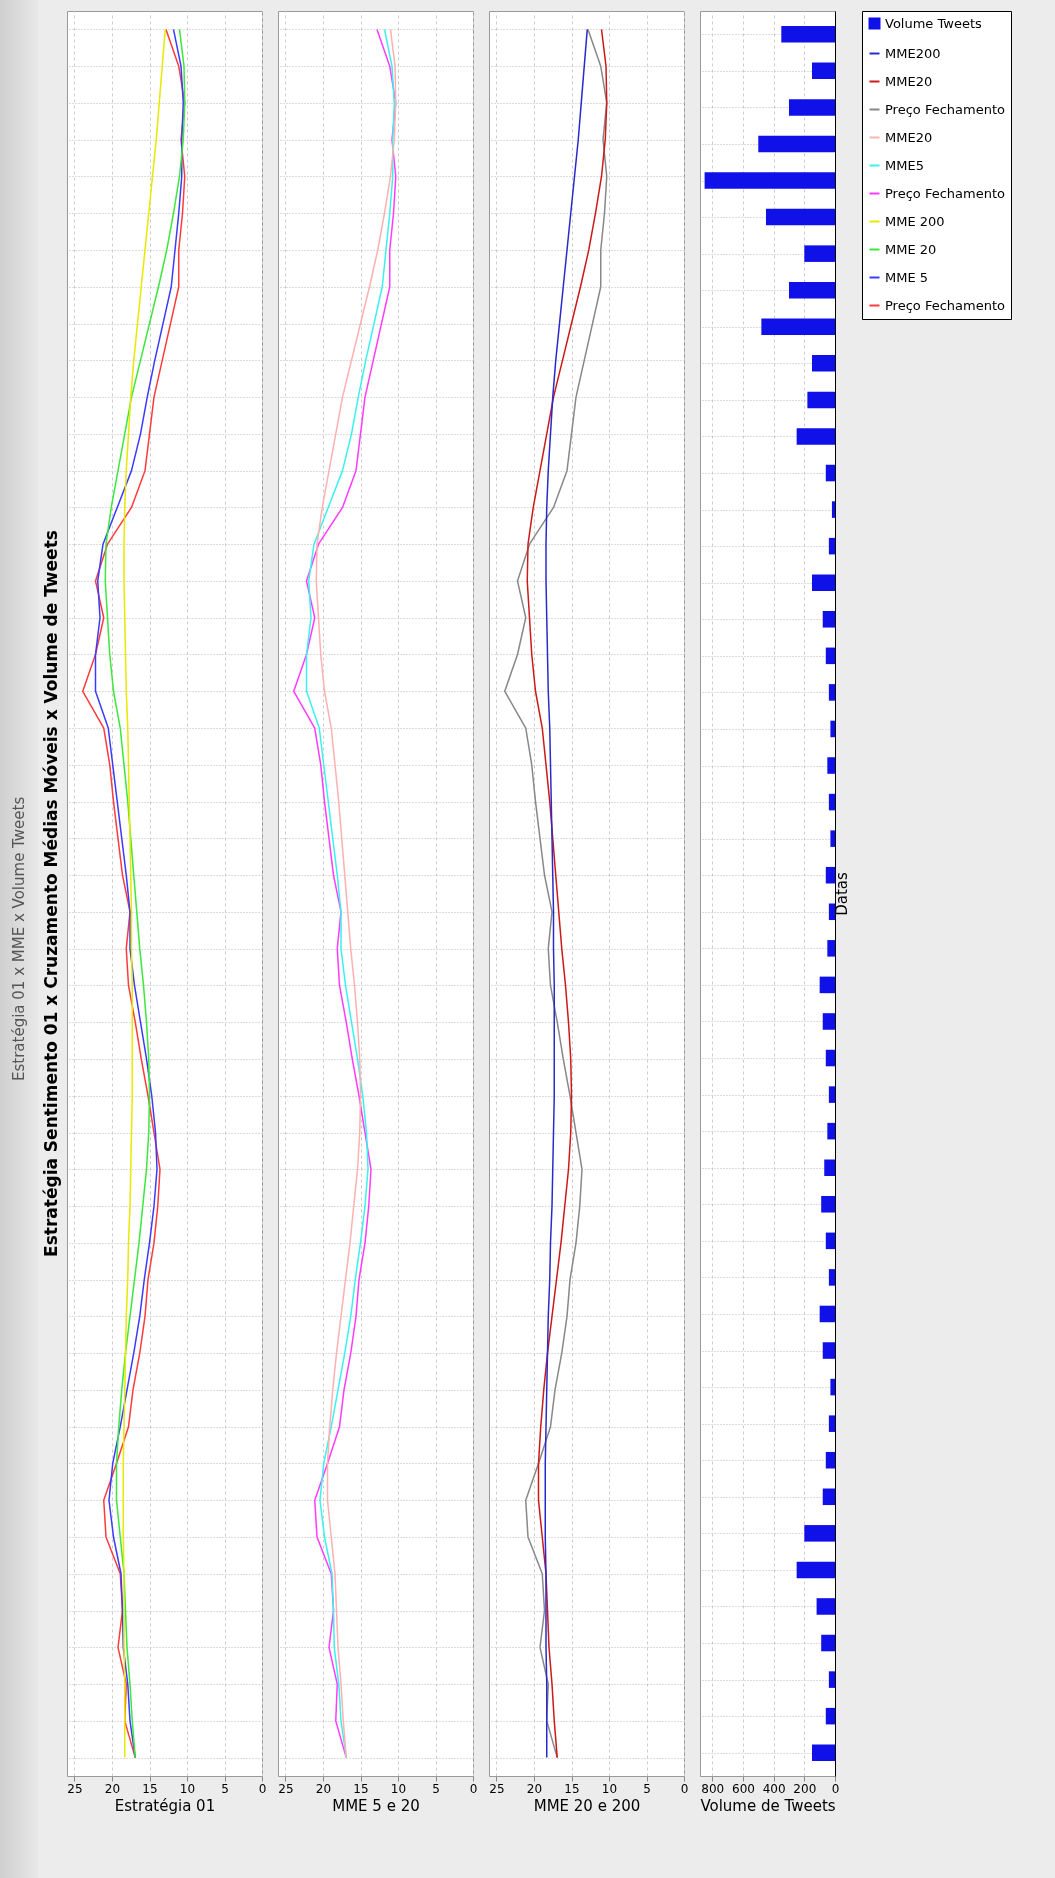 This screenshot has width=1055, height=1878. Describe the element at coordinates (19, 939) in the screenshot. I see `text: Estratégia 01 x MME x Volume Tweets` at that location.